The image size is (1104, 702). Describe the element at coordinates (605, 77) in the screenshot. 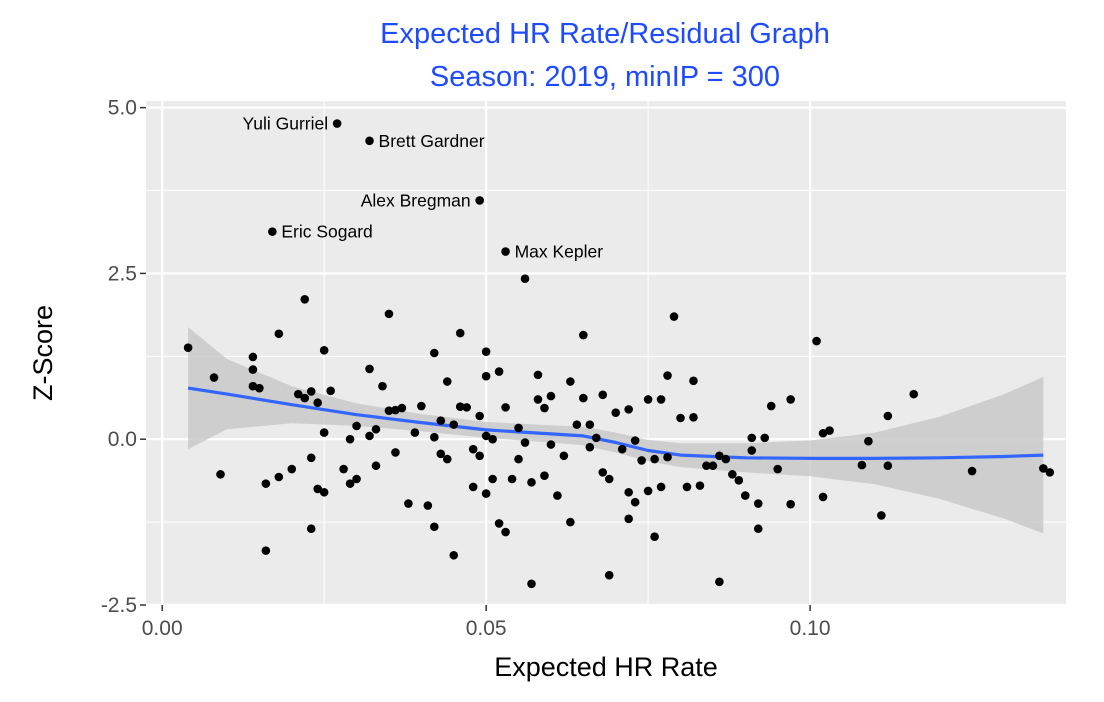

I see `chart-subtitle: Season: 2019, minIP = 300` at that location.